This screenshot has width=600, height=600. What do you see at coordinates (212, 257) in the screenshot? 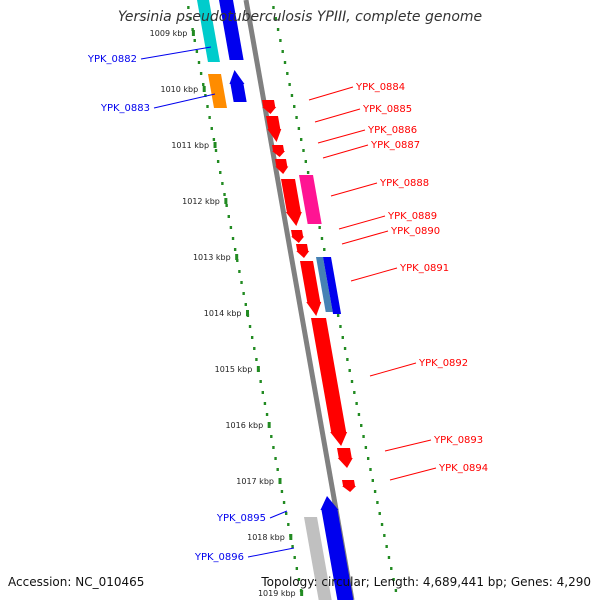
I see `position-label: 1013 kbp` at bounding box center [212, 257].